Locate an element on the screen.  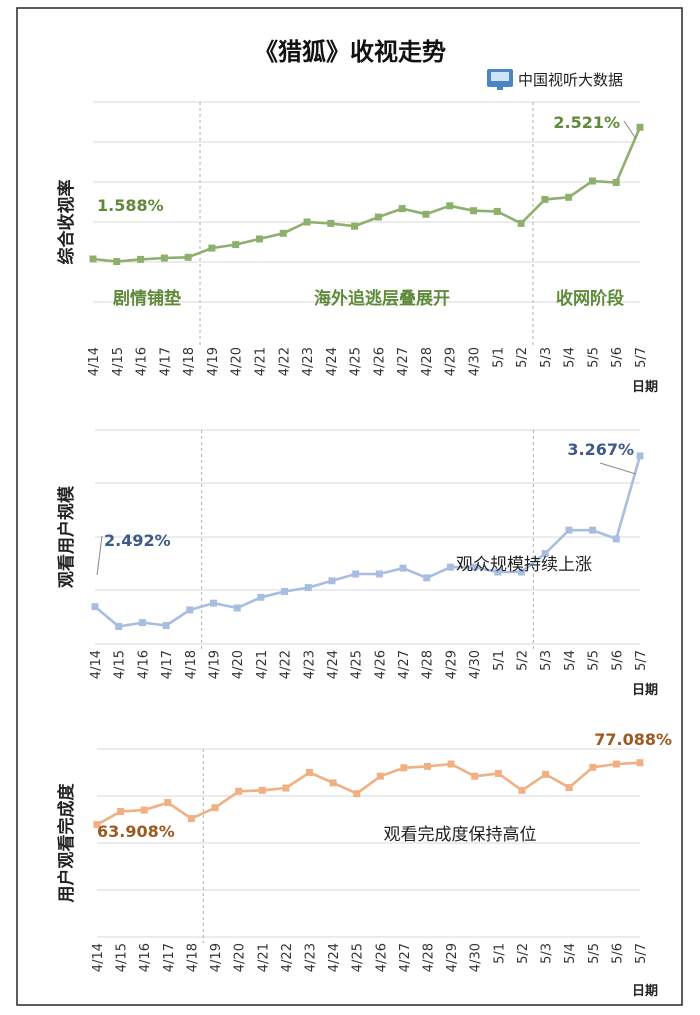
x-axis-label: 日期 is located at coordinates (645, 690).